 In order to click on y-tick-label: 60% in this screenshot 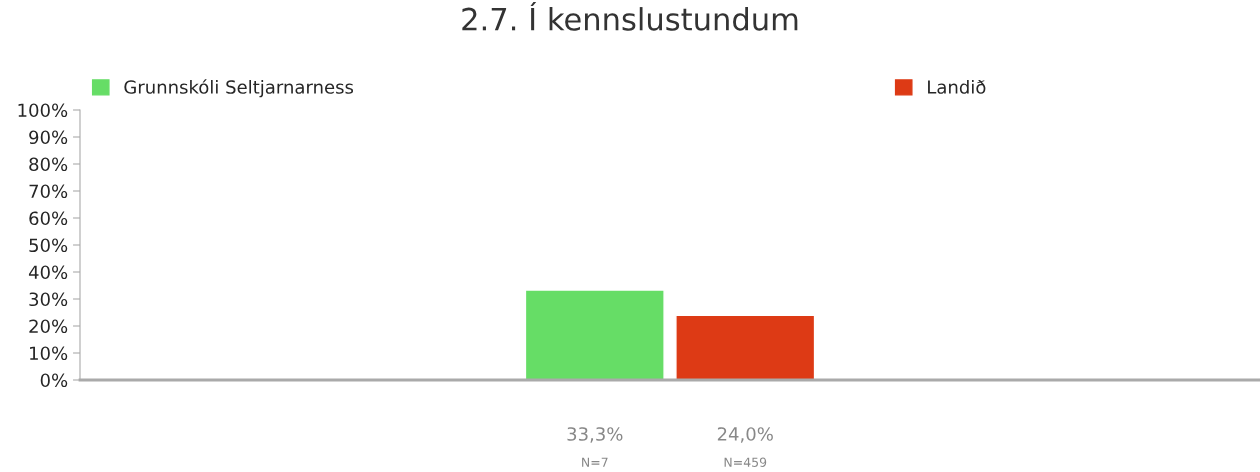, I will do `click(48, 218)`.